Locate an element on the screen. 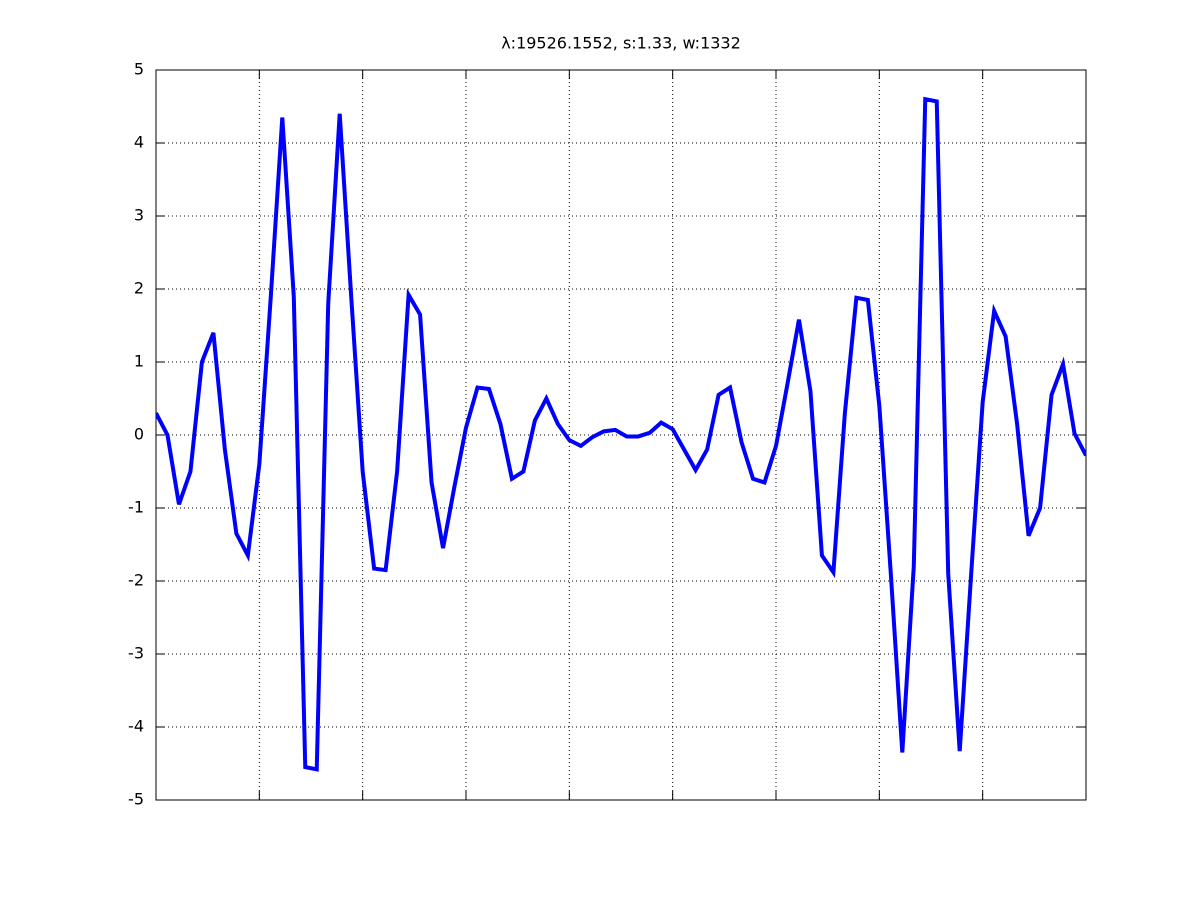 Image resolution: width=1200 pixels, height=900 pixels. y-tick-label: 3 is located at coordinates (139, 215).